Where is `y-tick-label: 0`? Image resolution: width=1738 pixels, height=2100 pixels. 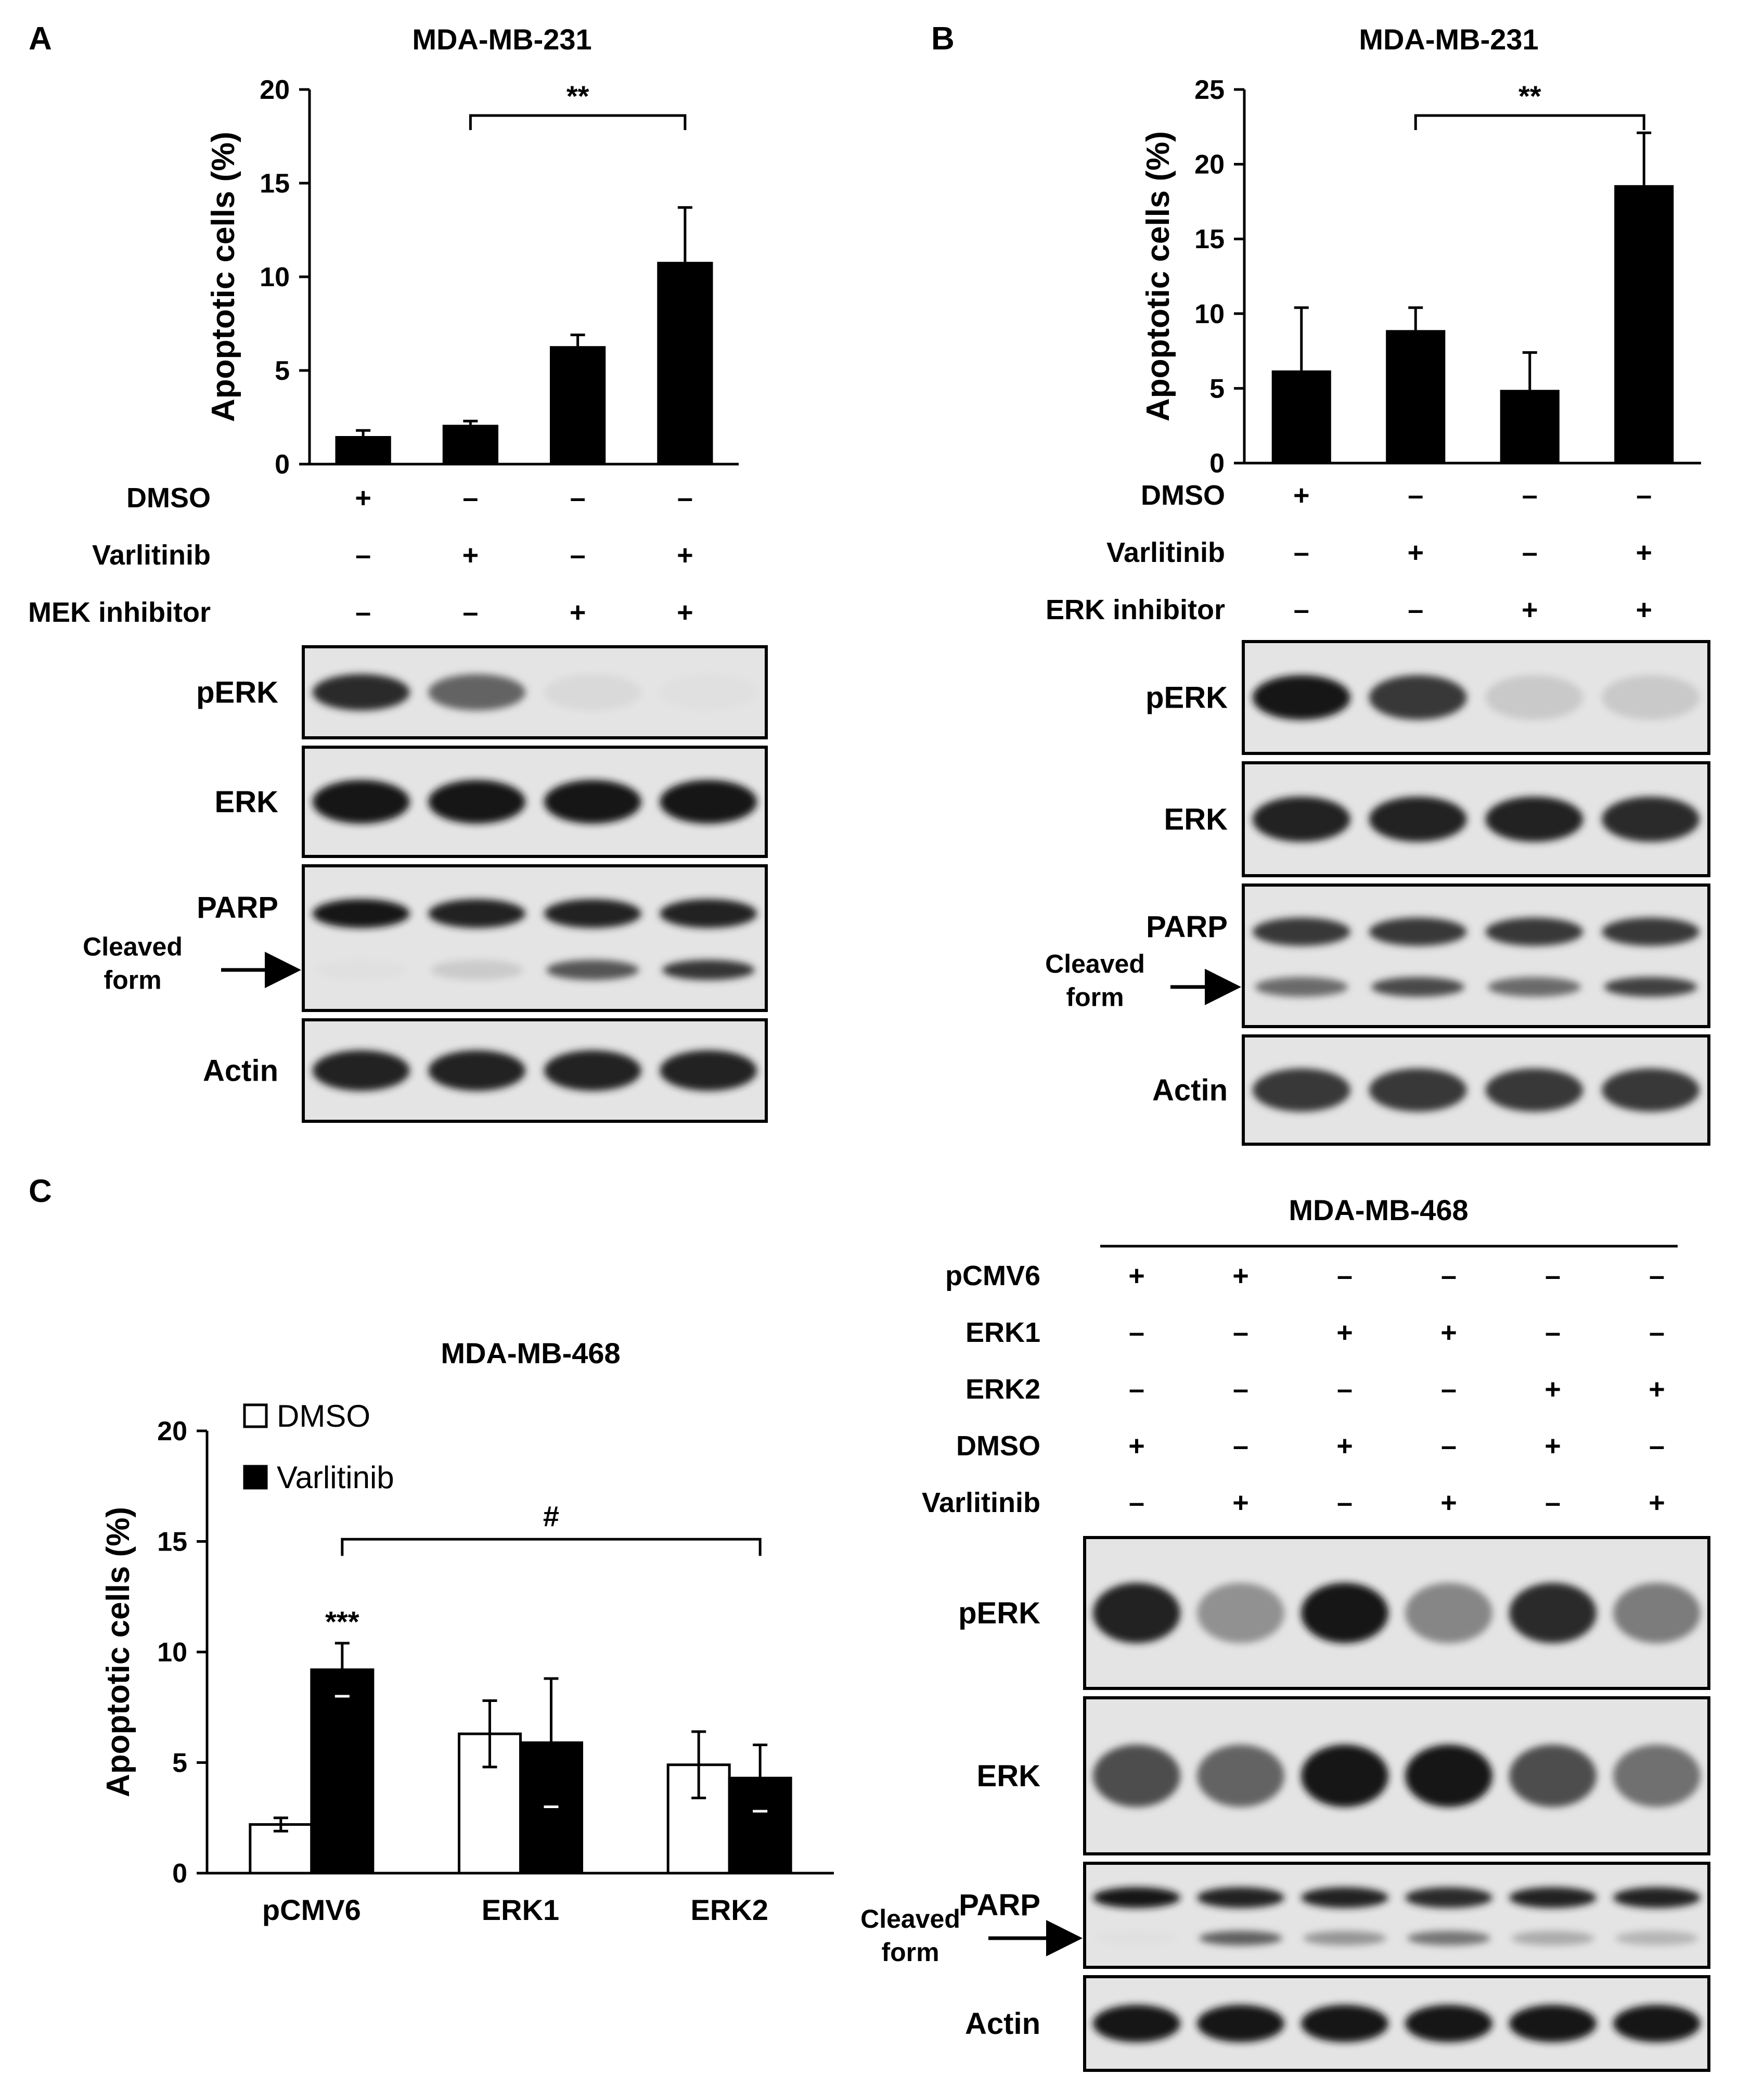 y-tick-label: 0 is located at coordinates (282, 465).